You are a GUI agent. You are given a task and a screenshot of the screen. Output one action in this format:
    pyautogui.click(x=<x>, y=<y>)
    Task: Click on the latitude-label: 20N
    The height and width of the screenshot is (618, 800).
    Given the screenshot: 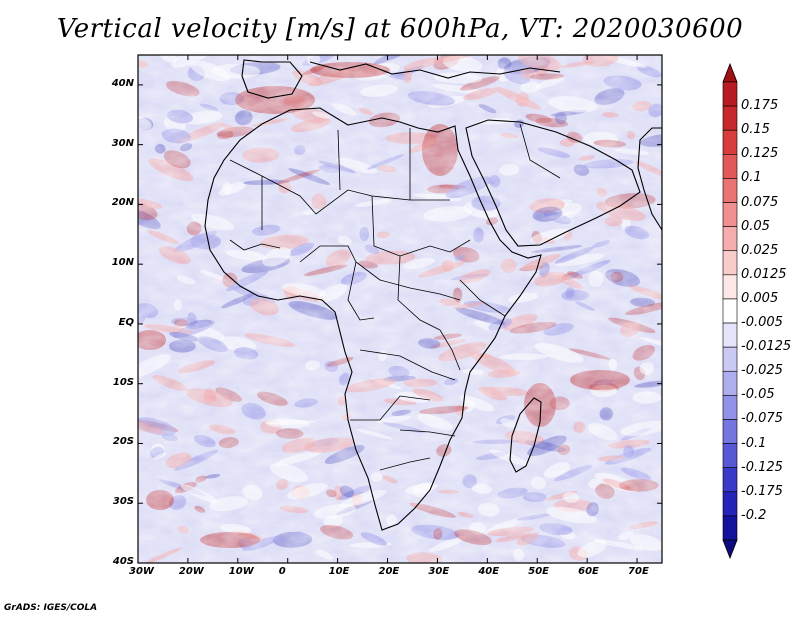 What is the action you would take?
    pyautogui.click(x=122, y=203)
    